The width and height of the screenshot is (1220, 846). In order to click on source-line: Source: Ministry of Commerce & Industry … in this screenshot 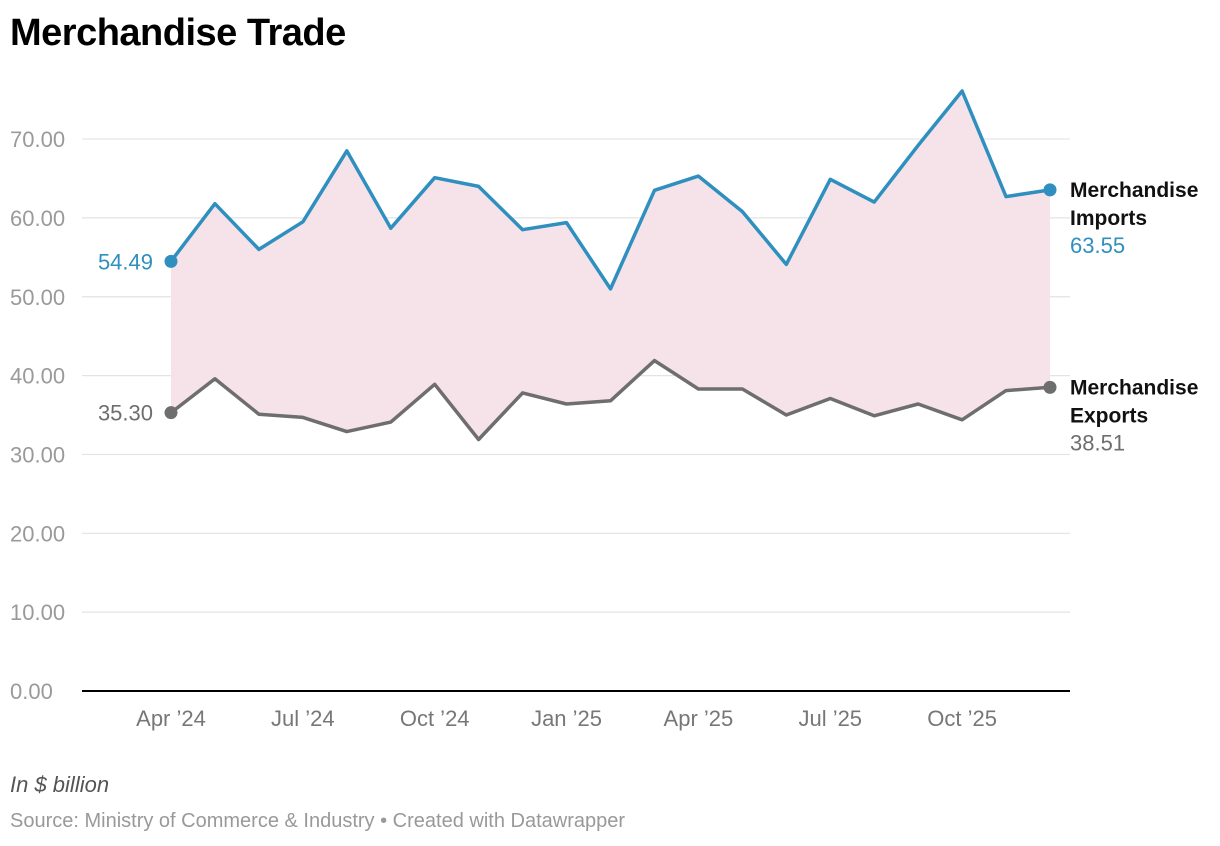, I will do `click(317, 821)`.